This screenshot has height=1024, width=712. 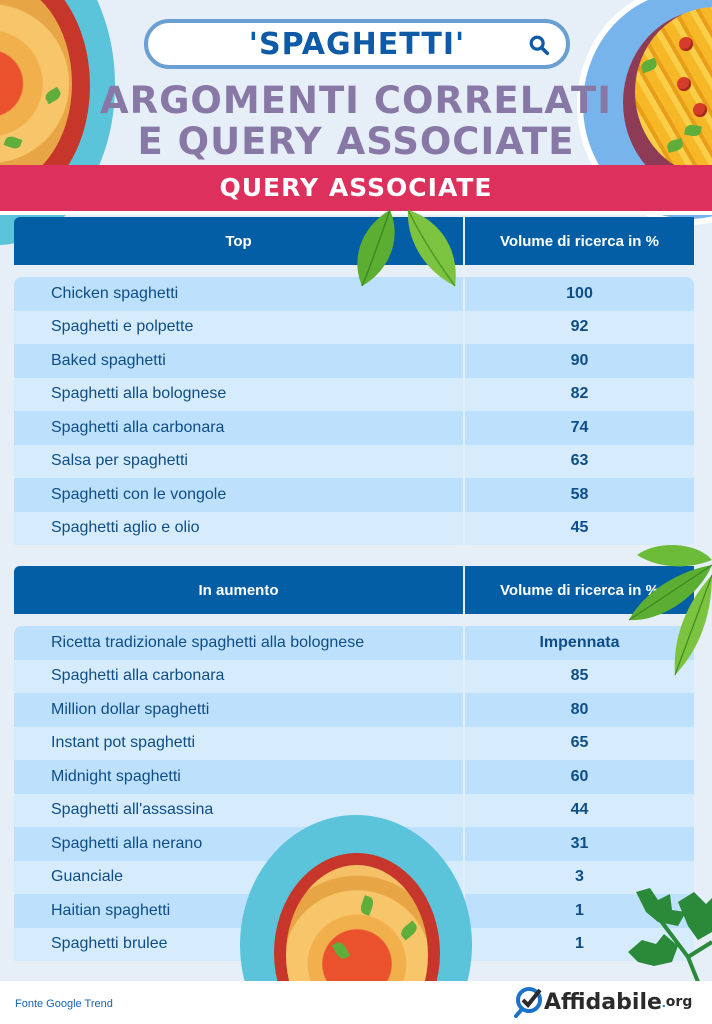 I want to click on table-row: Million dollar spaghetti 80, so click(x=354, y=710).